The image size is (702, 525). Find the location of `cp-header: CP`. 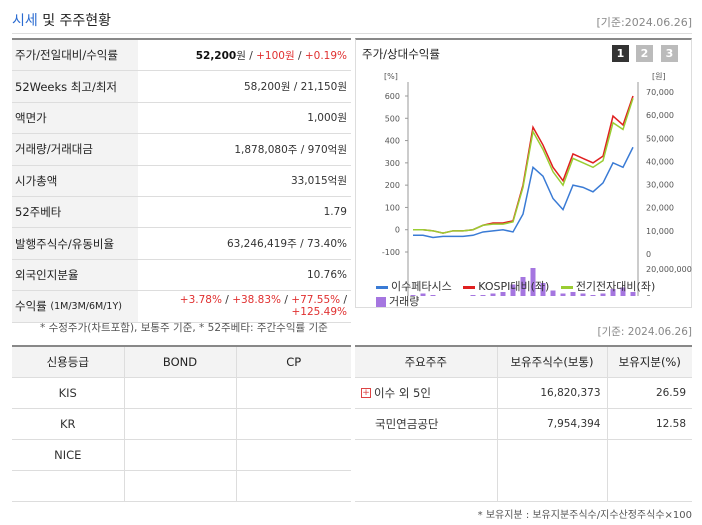

cp-header: CP is located at coordinates (293, 362).